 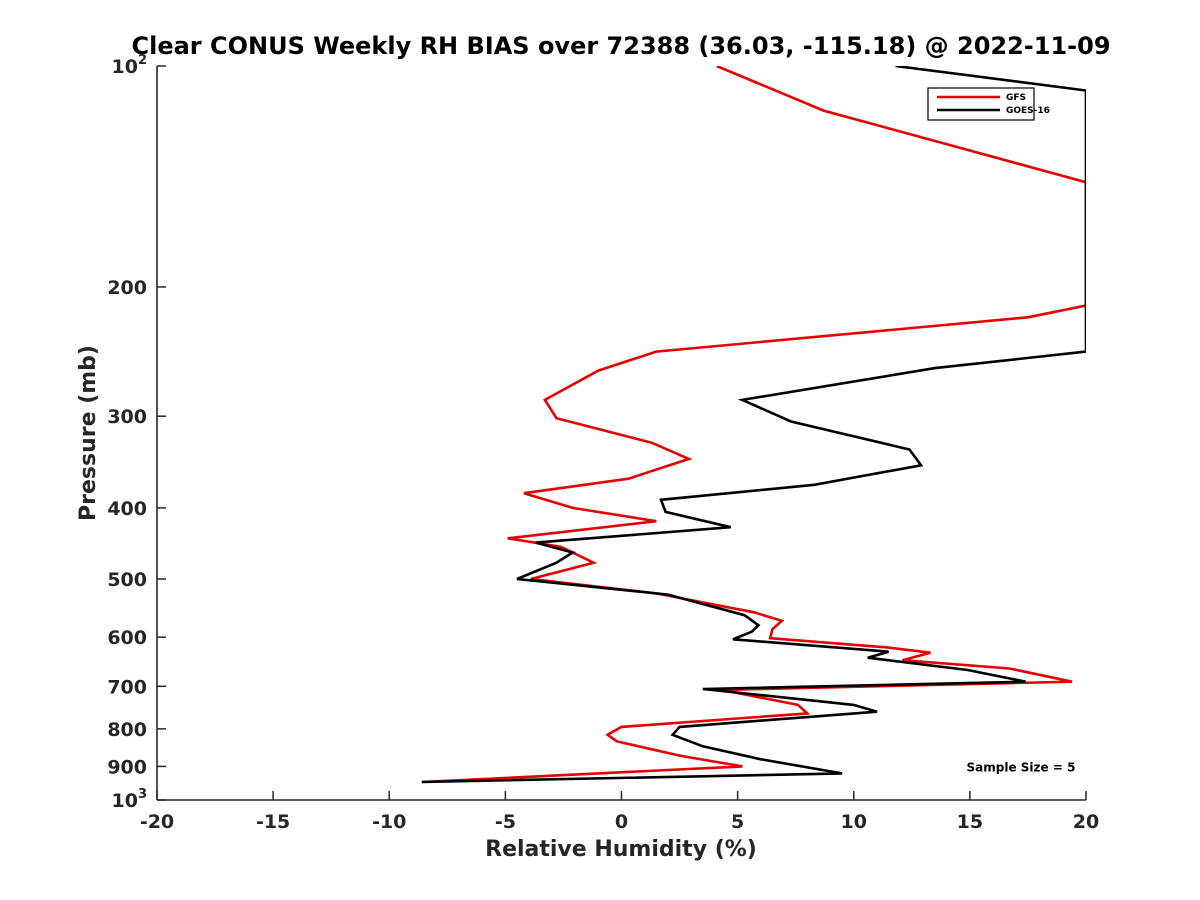 What do you see at coordinates (157, 822) in the screenshot?
I see `x-tick-label: -20` at bounding box center [157, 822].